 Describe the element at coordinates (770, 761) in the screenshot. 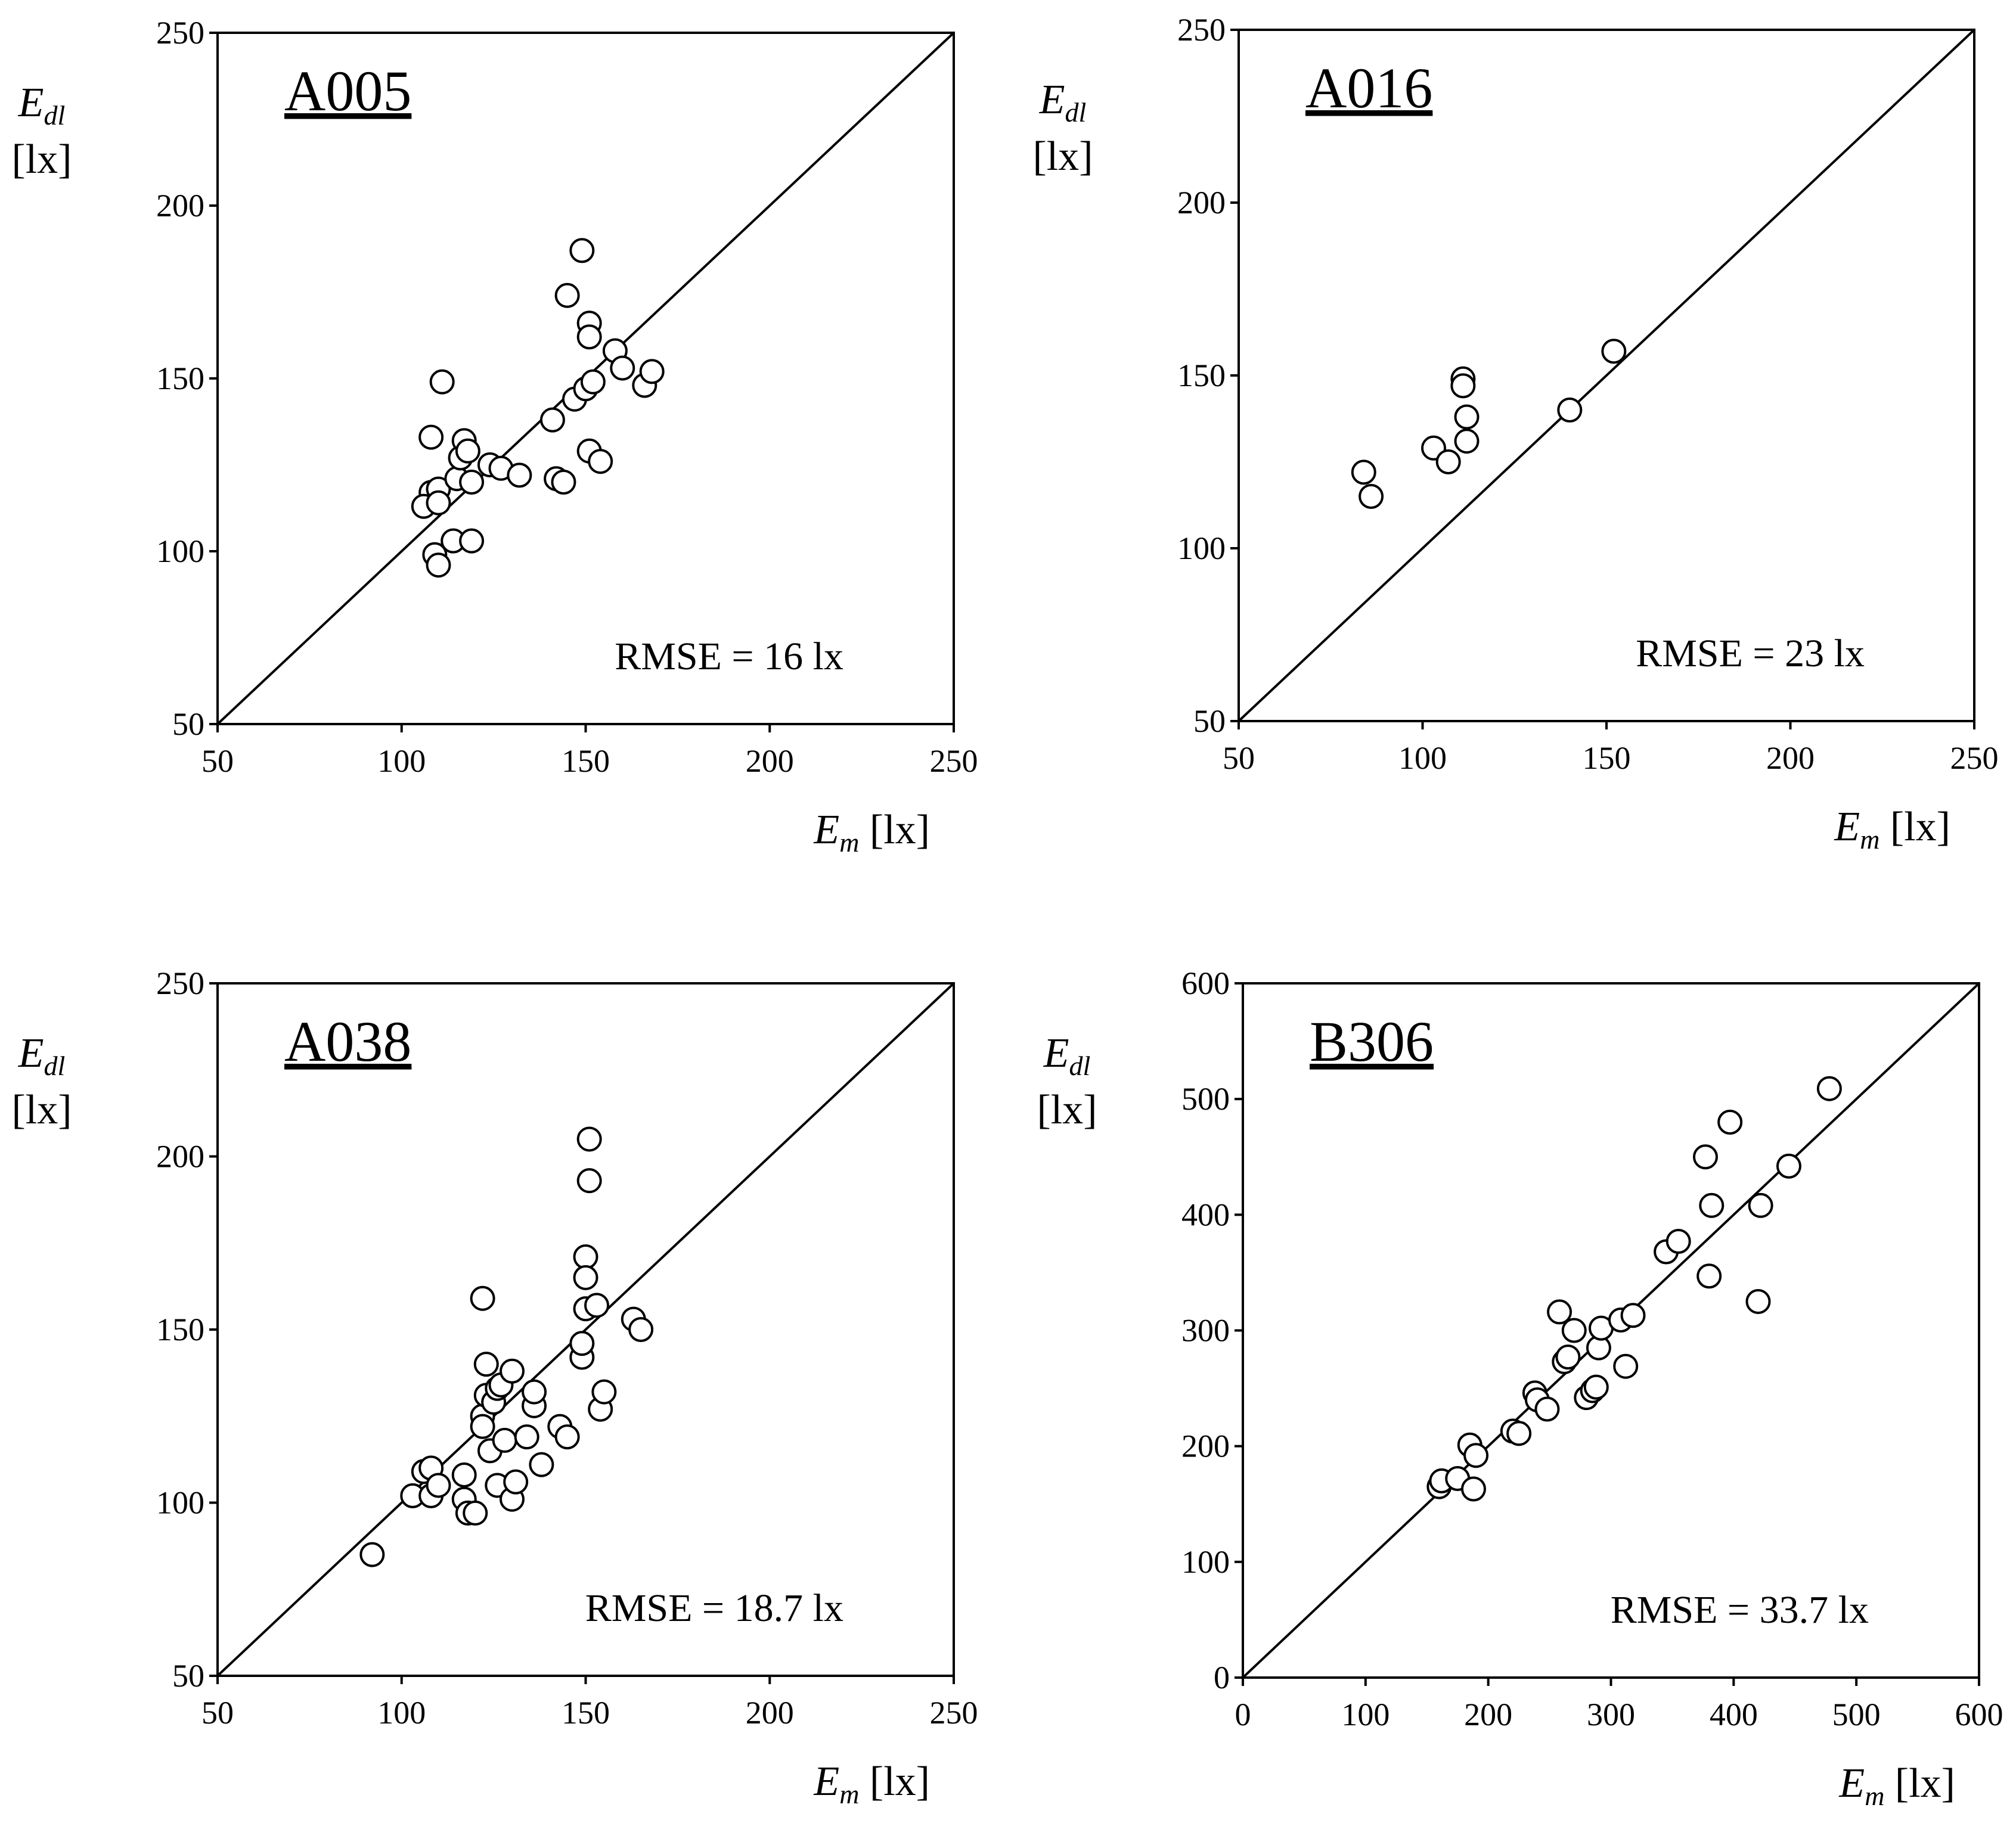

I see `x-tick-label: 200` at that location.